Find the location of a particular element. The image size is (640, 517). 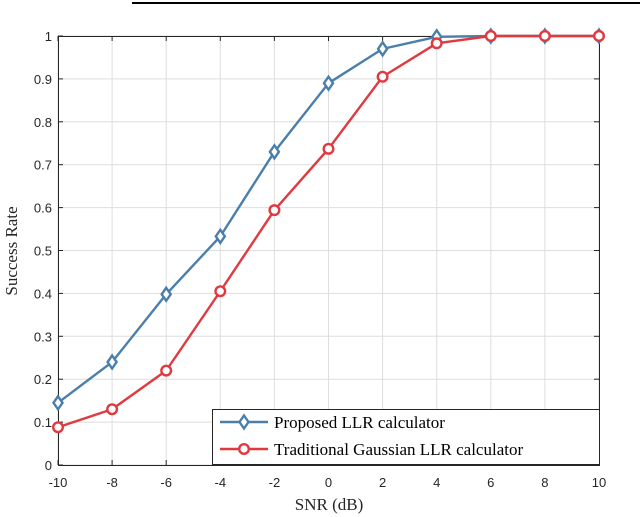

y-tick-label: 0.8 is located at coordinates (43, 122).